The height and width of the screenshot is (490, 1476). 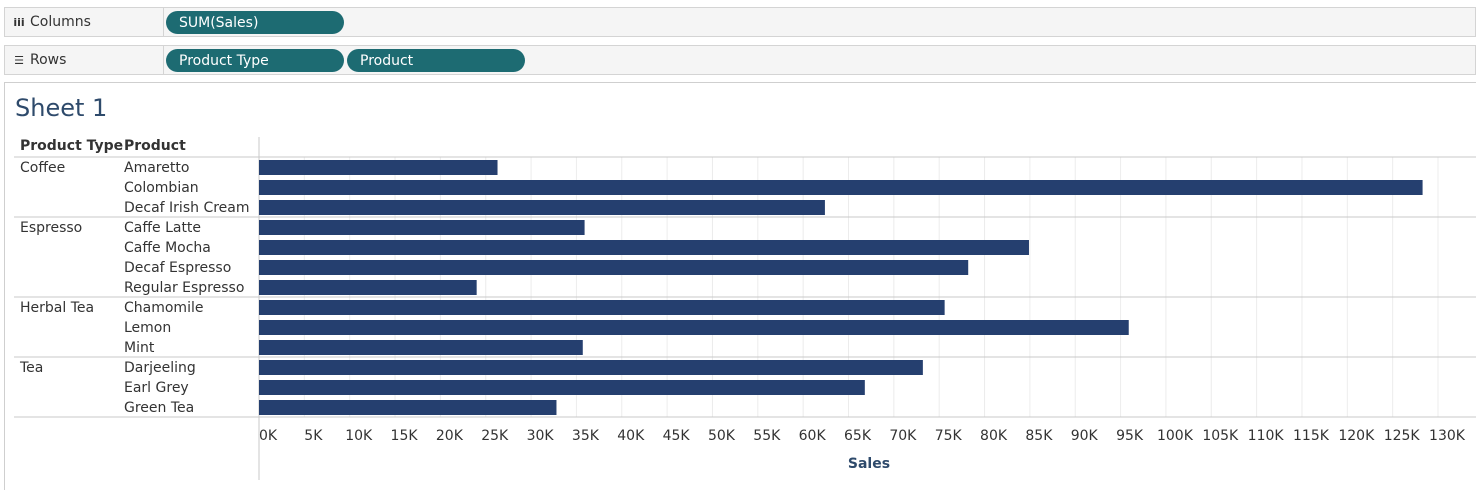 What do you see at coordinates (162, 228) in the screenshot?
I see `product-label: Caffe Latte` at bounding box center [162, 228].